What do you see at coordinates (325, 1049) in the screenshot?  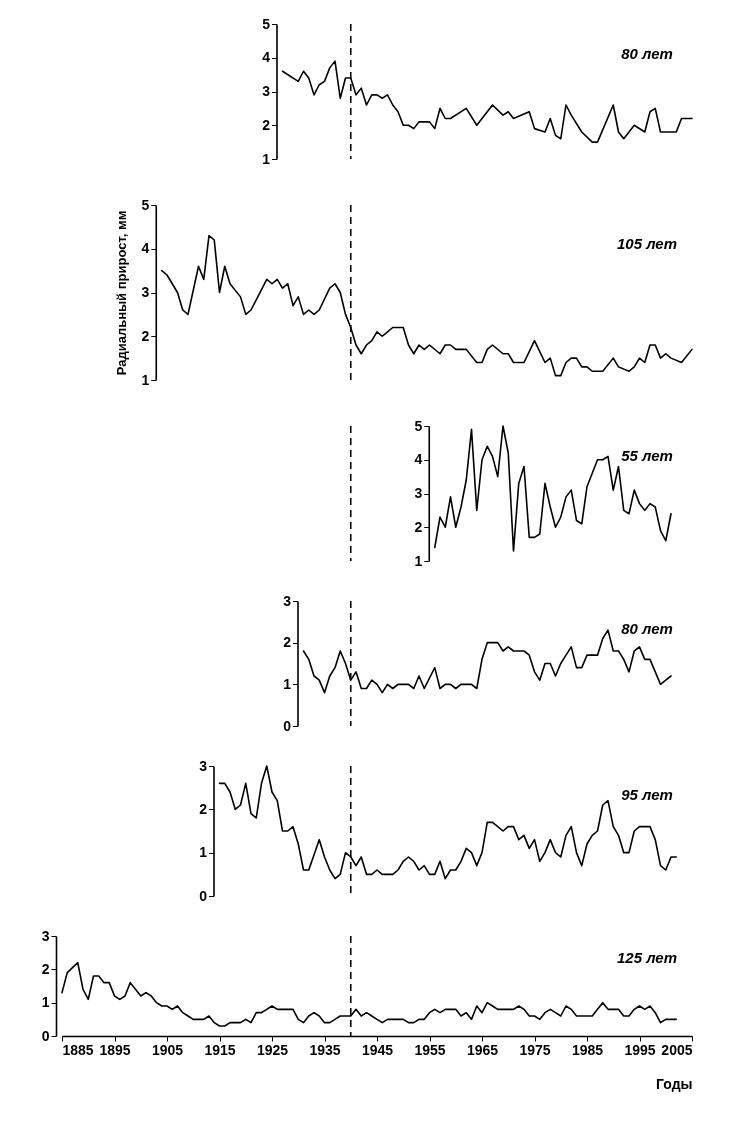 I see `x-tick-label: 1935` at bounding box center [325, 1049].